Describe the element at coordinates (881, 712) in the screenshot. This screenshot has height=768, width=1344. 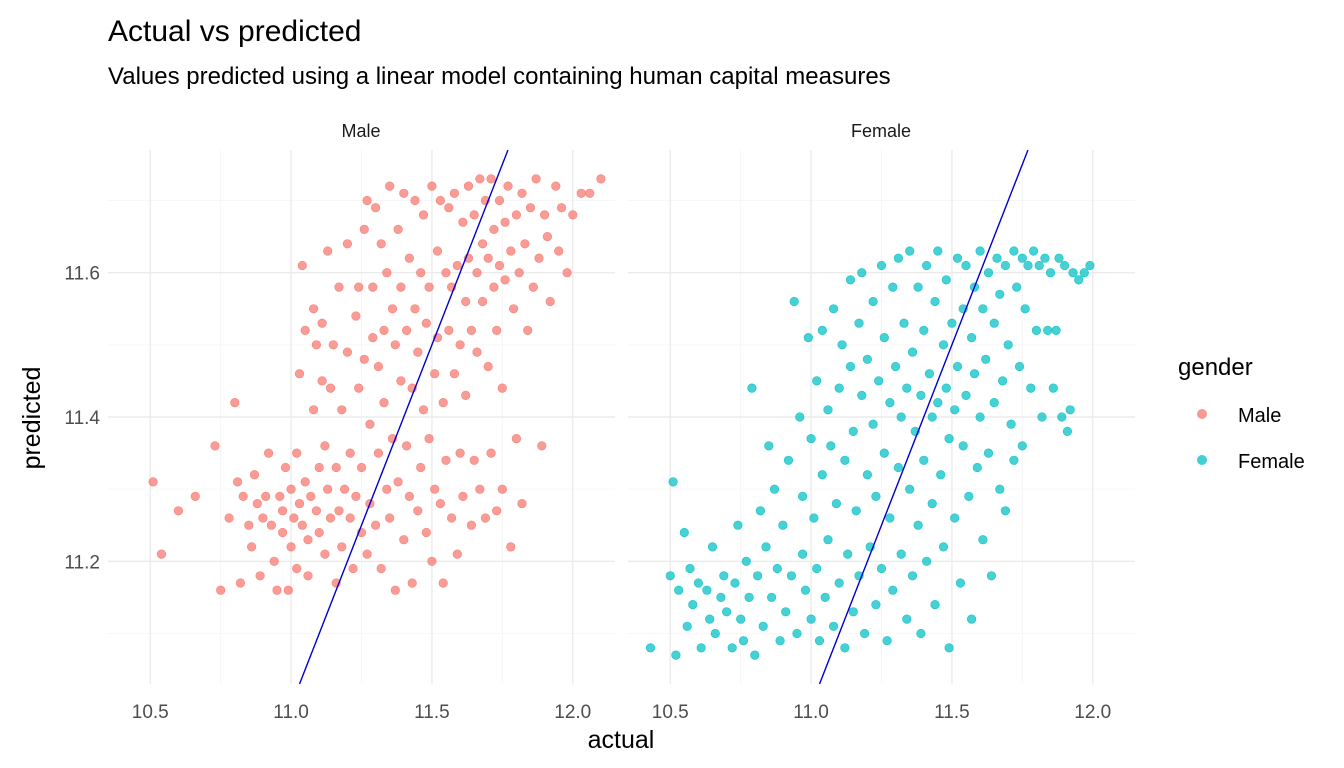
I see `x-axis-ticks: 10.5 11.0 11.5 12.0` at that location.